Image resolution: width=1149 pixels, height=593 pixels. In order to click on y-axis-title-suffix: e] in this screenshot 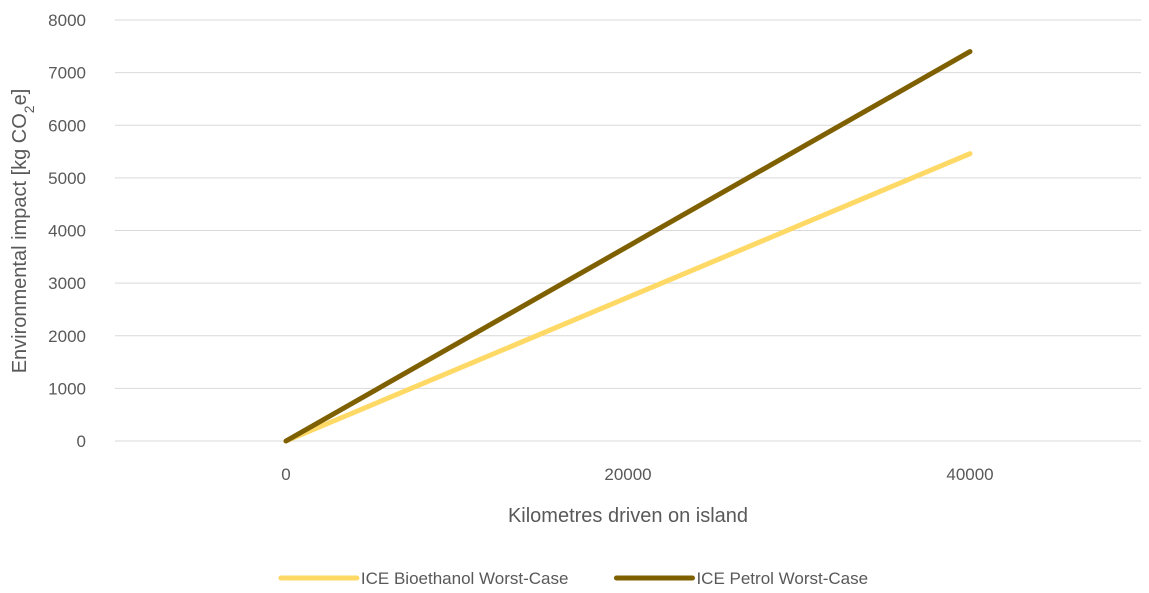, I will do `click(20, 97)`.